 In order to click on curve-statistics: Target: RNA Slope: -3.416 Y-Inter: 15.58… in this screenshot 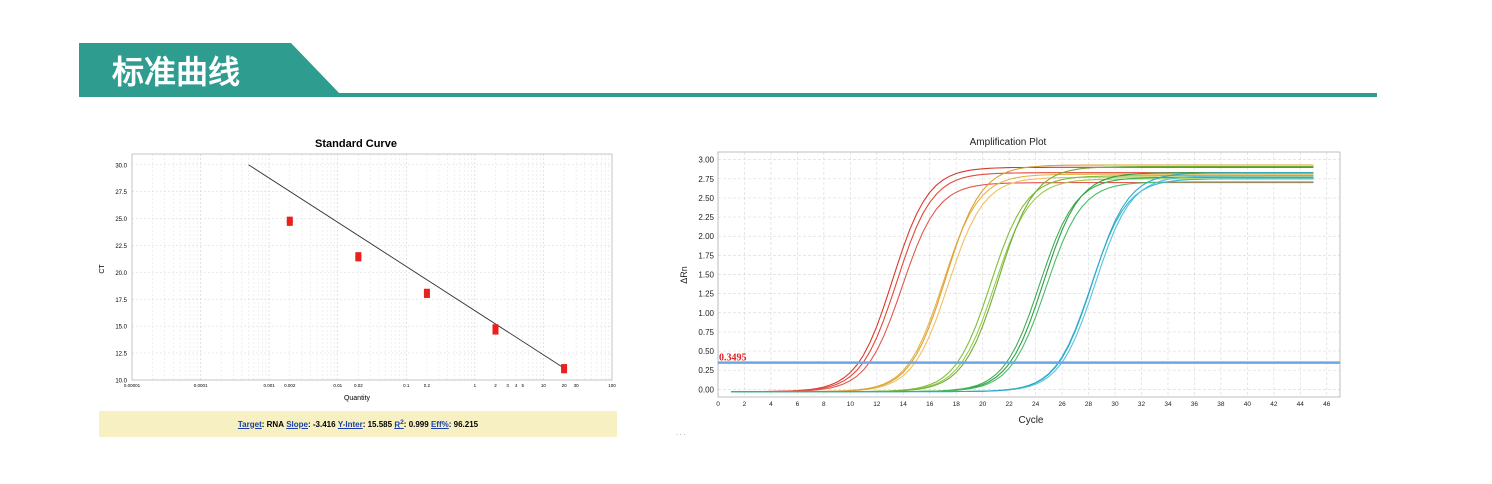, I will do `click(358, 424)`.